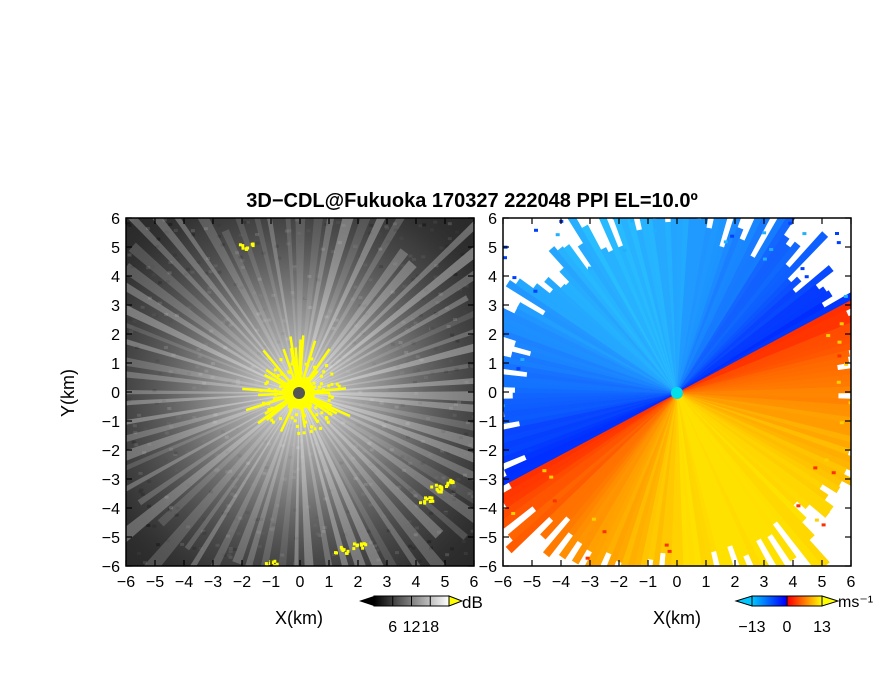 This screenshot has height=680, width=880. Describe the element at coordinates (358, 582) in the screenshot. I see `x-tick-label: 2` at that location.